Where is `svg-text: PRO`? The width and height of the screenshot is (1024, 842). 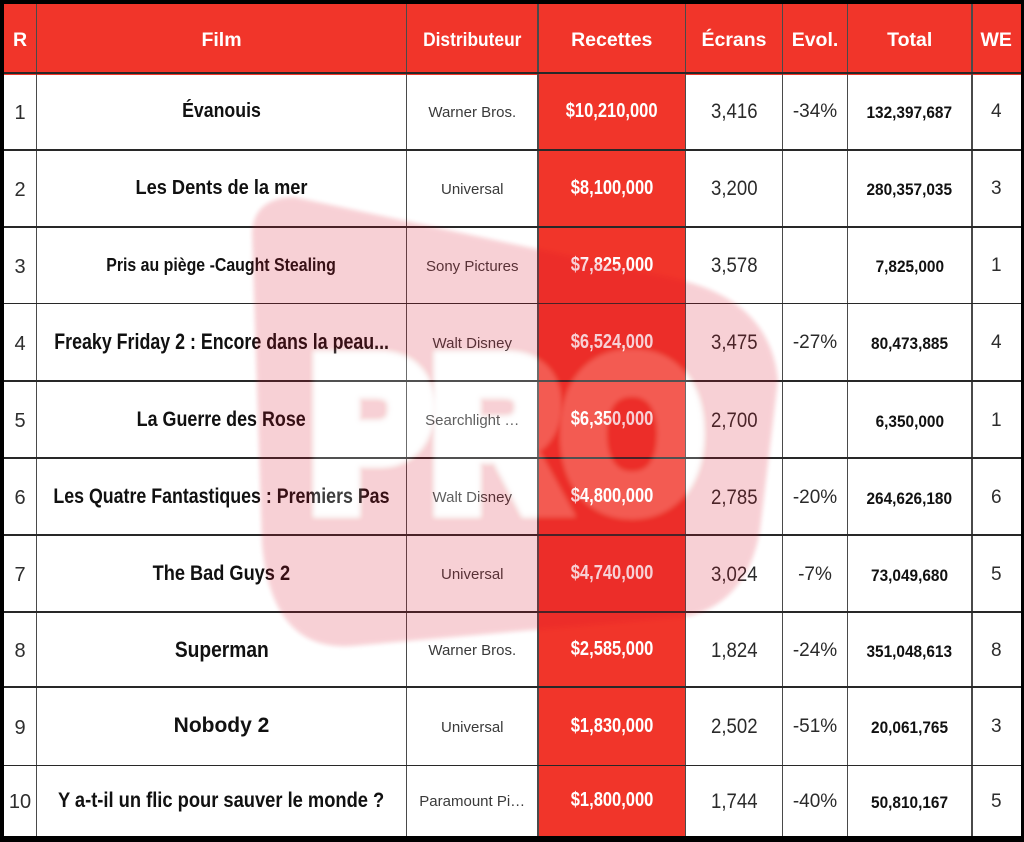
svg-text: PRO is located at coordinates (508, 433).